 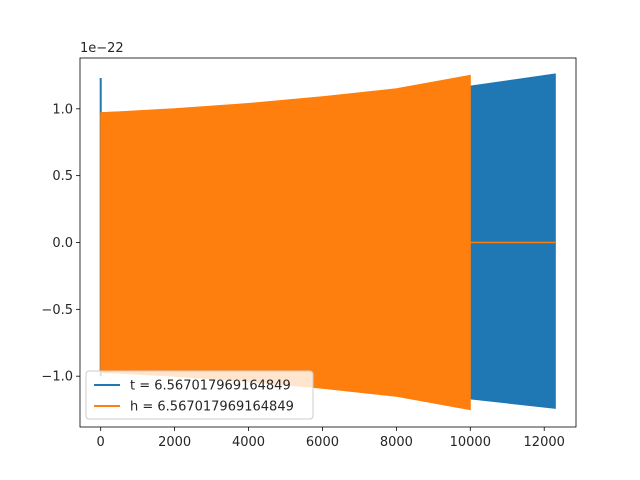 I want to click on x-tick-label: 0, so click(x=101, y=442).